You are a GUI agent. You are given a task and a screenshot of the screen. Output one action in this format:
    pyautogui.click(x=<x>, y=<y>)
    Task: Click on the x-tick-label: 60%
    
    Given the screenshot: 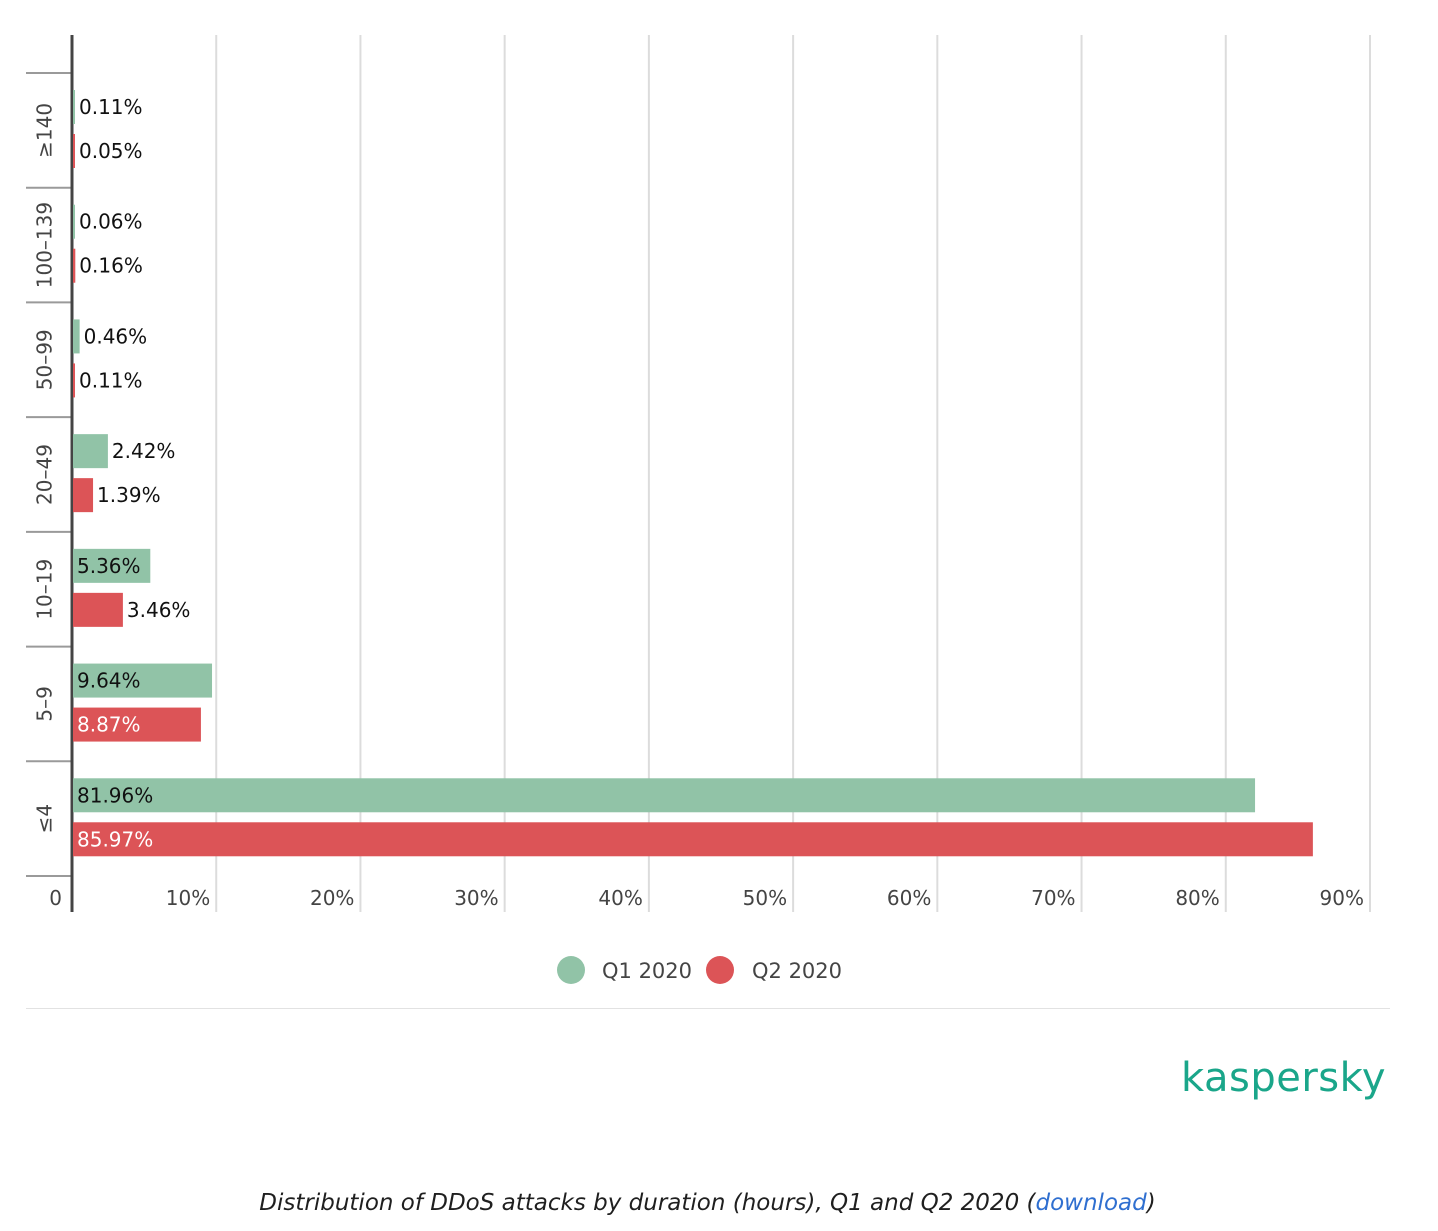 What is the action you would take?
    pyautogui.click(x=909, y=898)
    